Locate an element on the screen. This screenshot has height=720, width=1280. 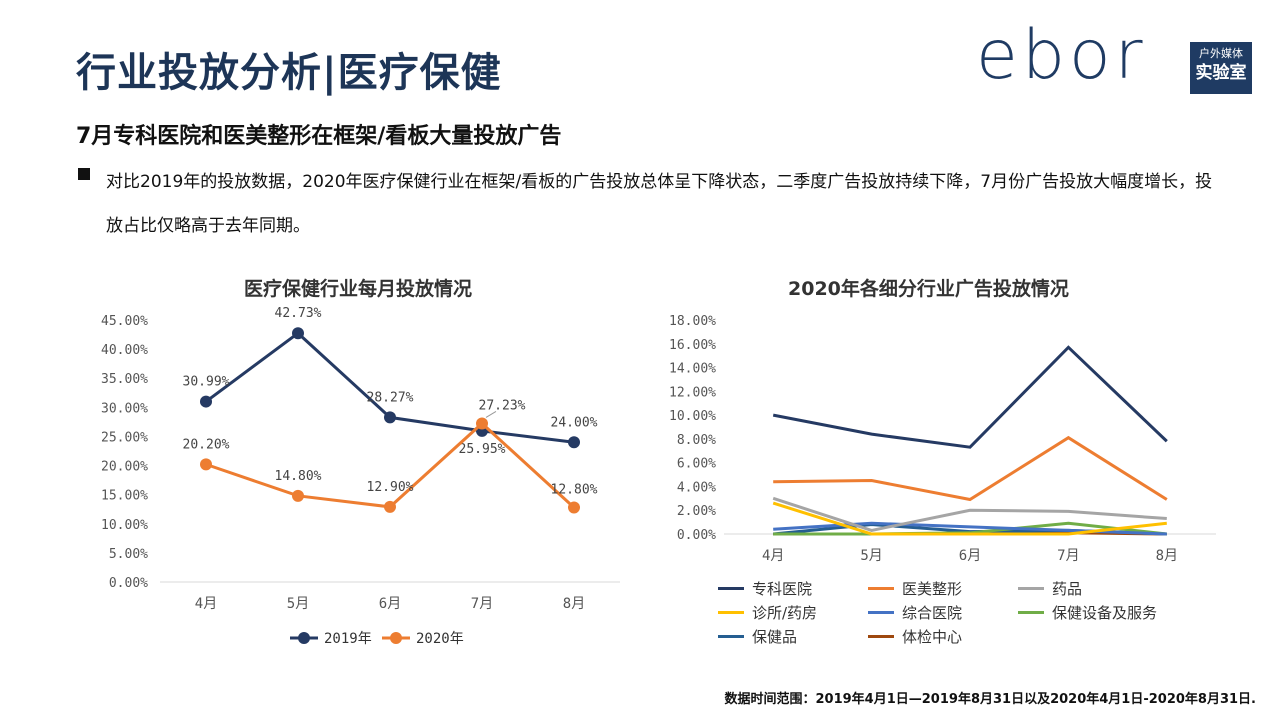
y-tick-label: 18.00% is located at coordinates (692, 321).